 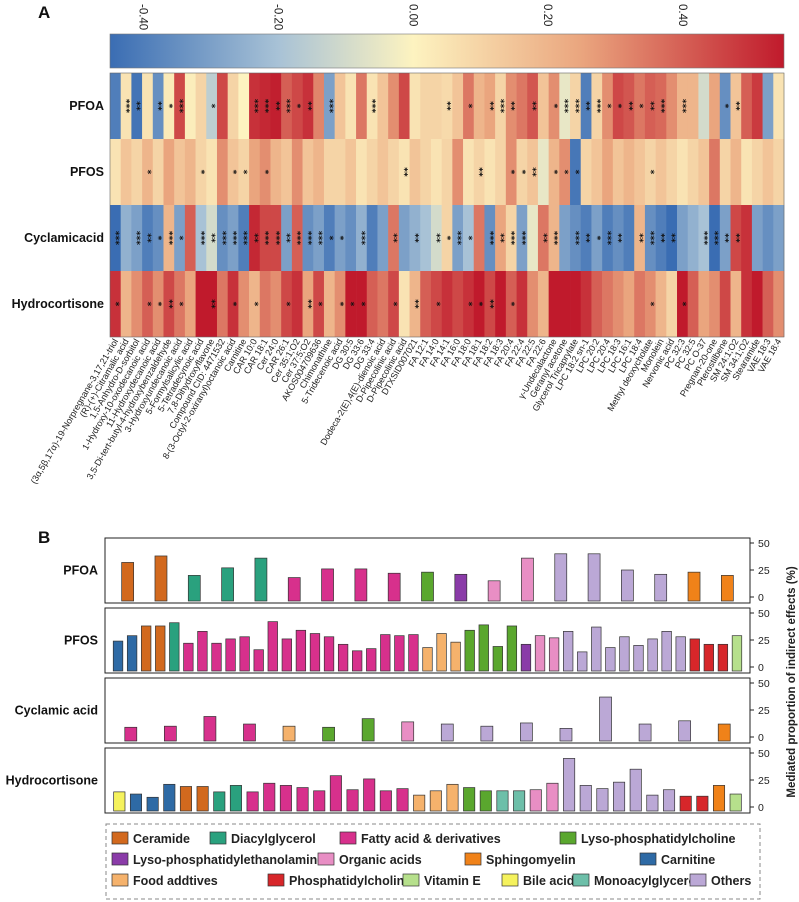 I want to click on legend-label: Sphingomyelin, so click(x=531, y=860).